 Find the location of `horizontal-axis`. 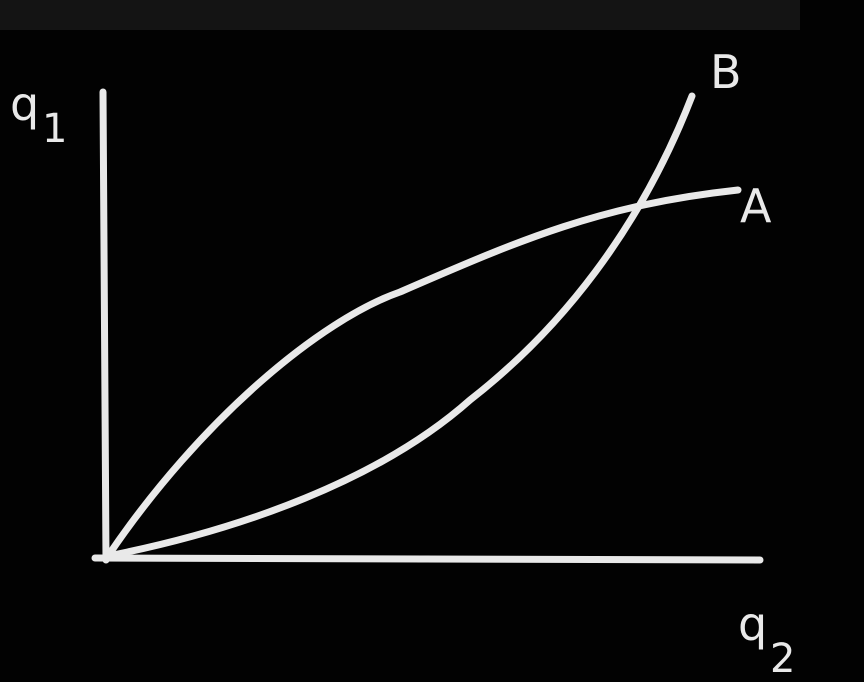

horizontal-axis is located at coordinates (427, 559).